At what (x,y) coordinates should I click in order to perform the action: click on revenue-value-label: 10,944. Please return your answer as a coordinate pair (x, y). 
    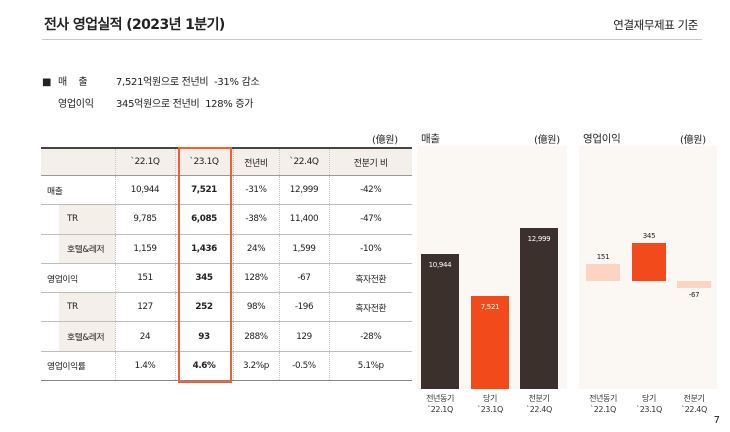
    Looking at the image, I should click on (440, 264).